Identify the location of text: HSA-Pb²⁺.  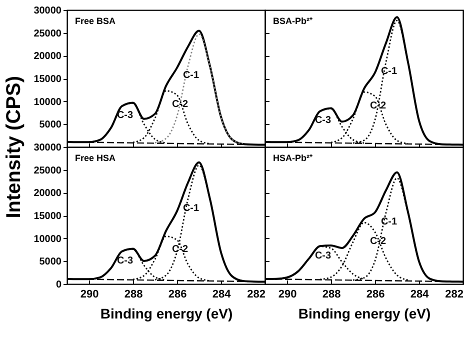
(292, 158).